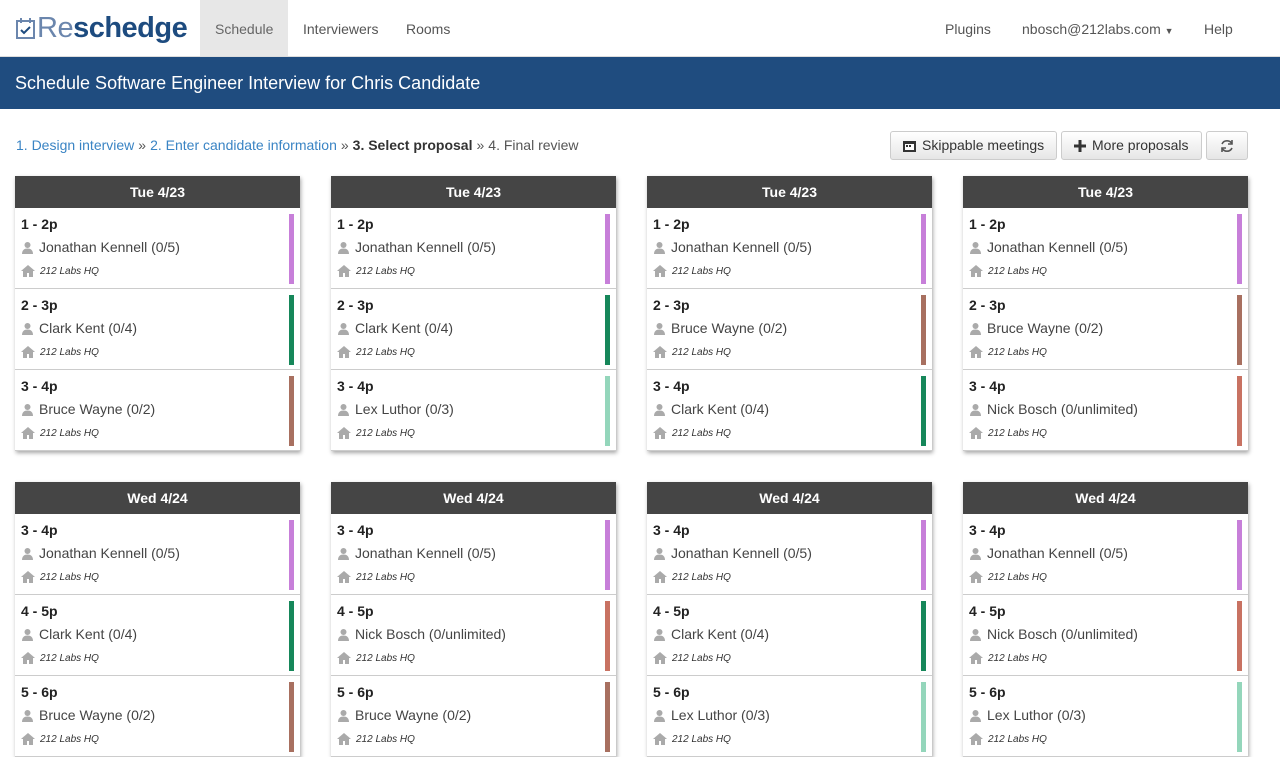 The height and width of the screenshot is (757, 1280). I want to click on slot-interviewer: Clark Kent (0/4), so click(395, 328).